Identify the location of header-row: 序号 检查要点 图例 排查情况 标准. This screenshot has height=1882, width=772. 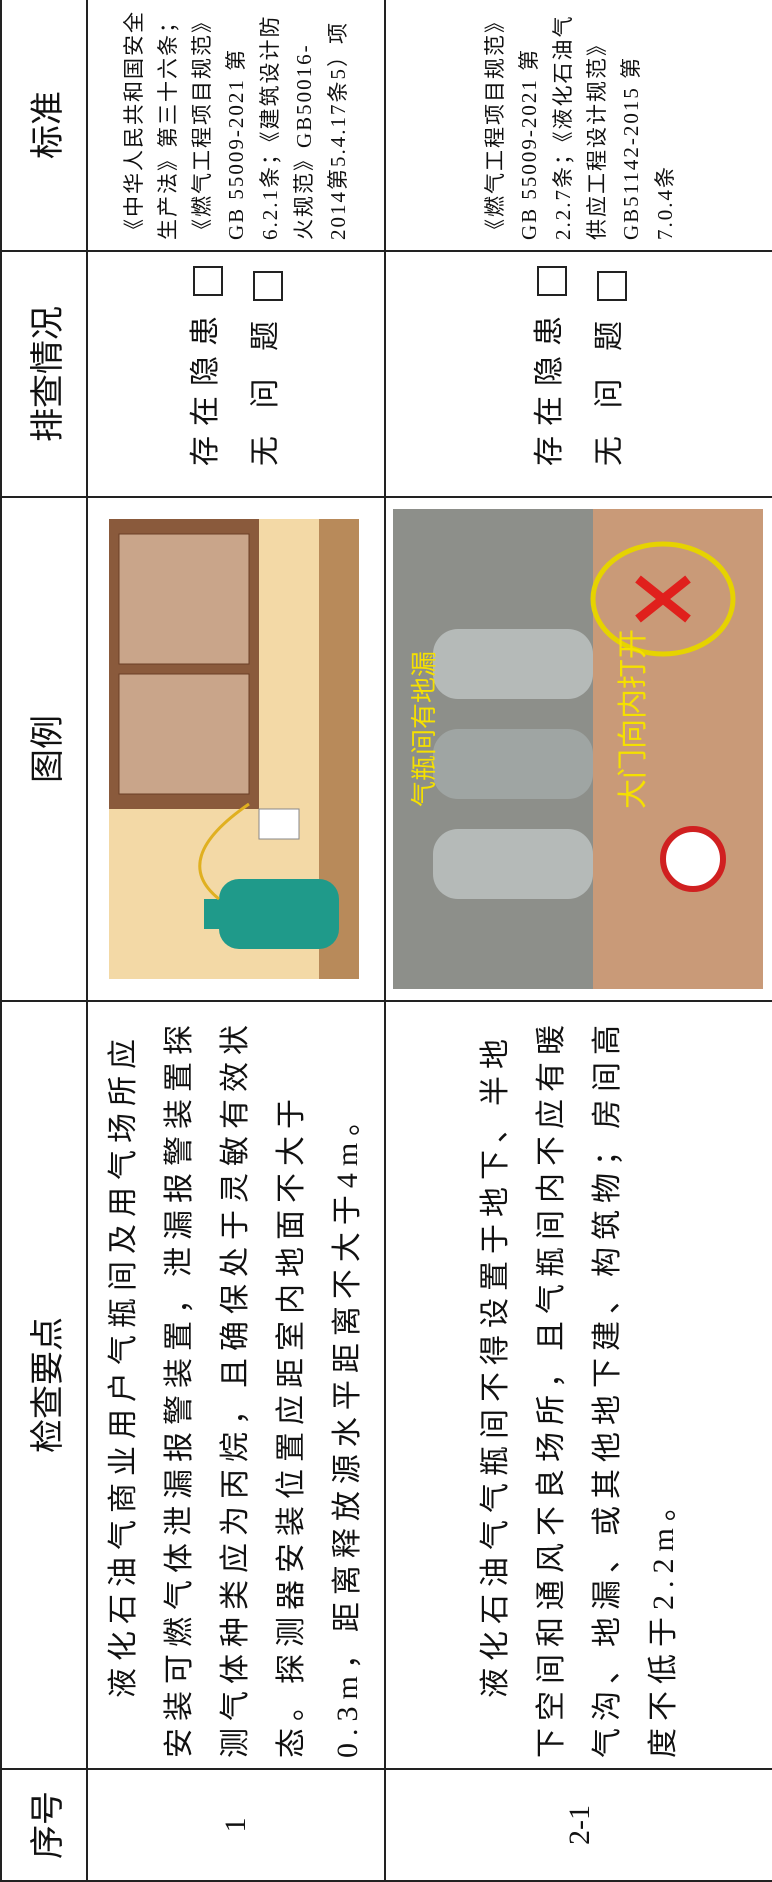
(44, 940).